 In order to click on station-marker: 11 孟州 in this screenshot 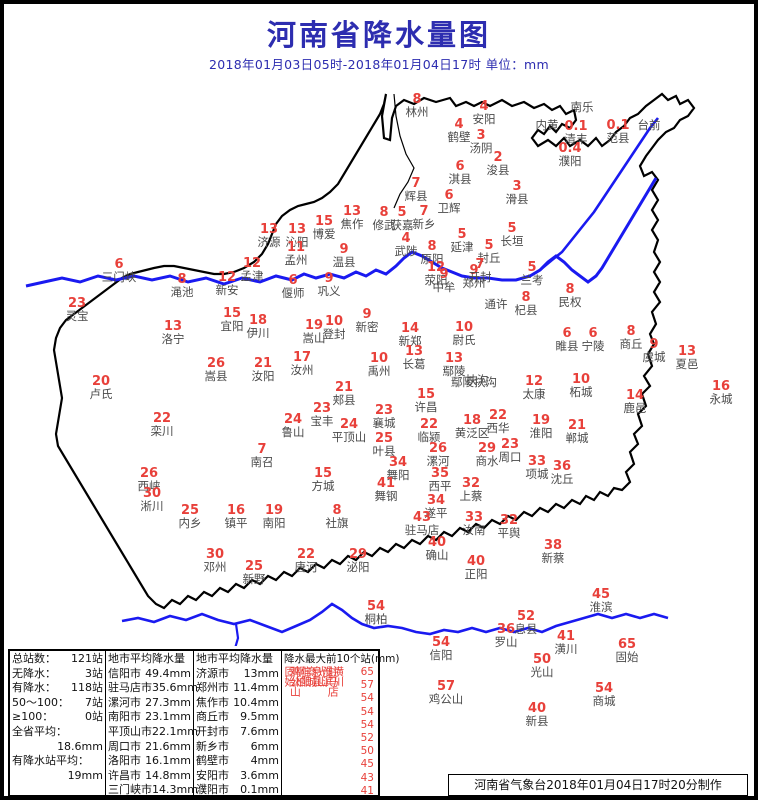, I will do `click(296, 253)`.